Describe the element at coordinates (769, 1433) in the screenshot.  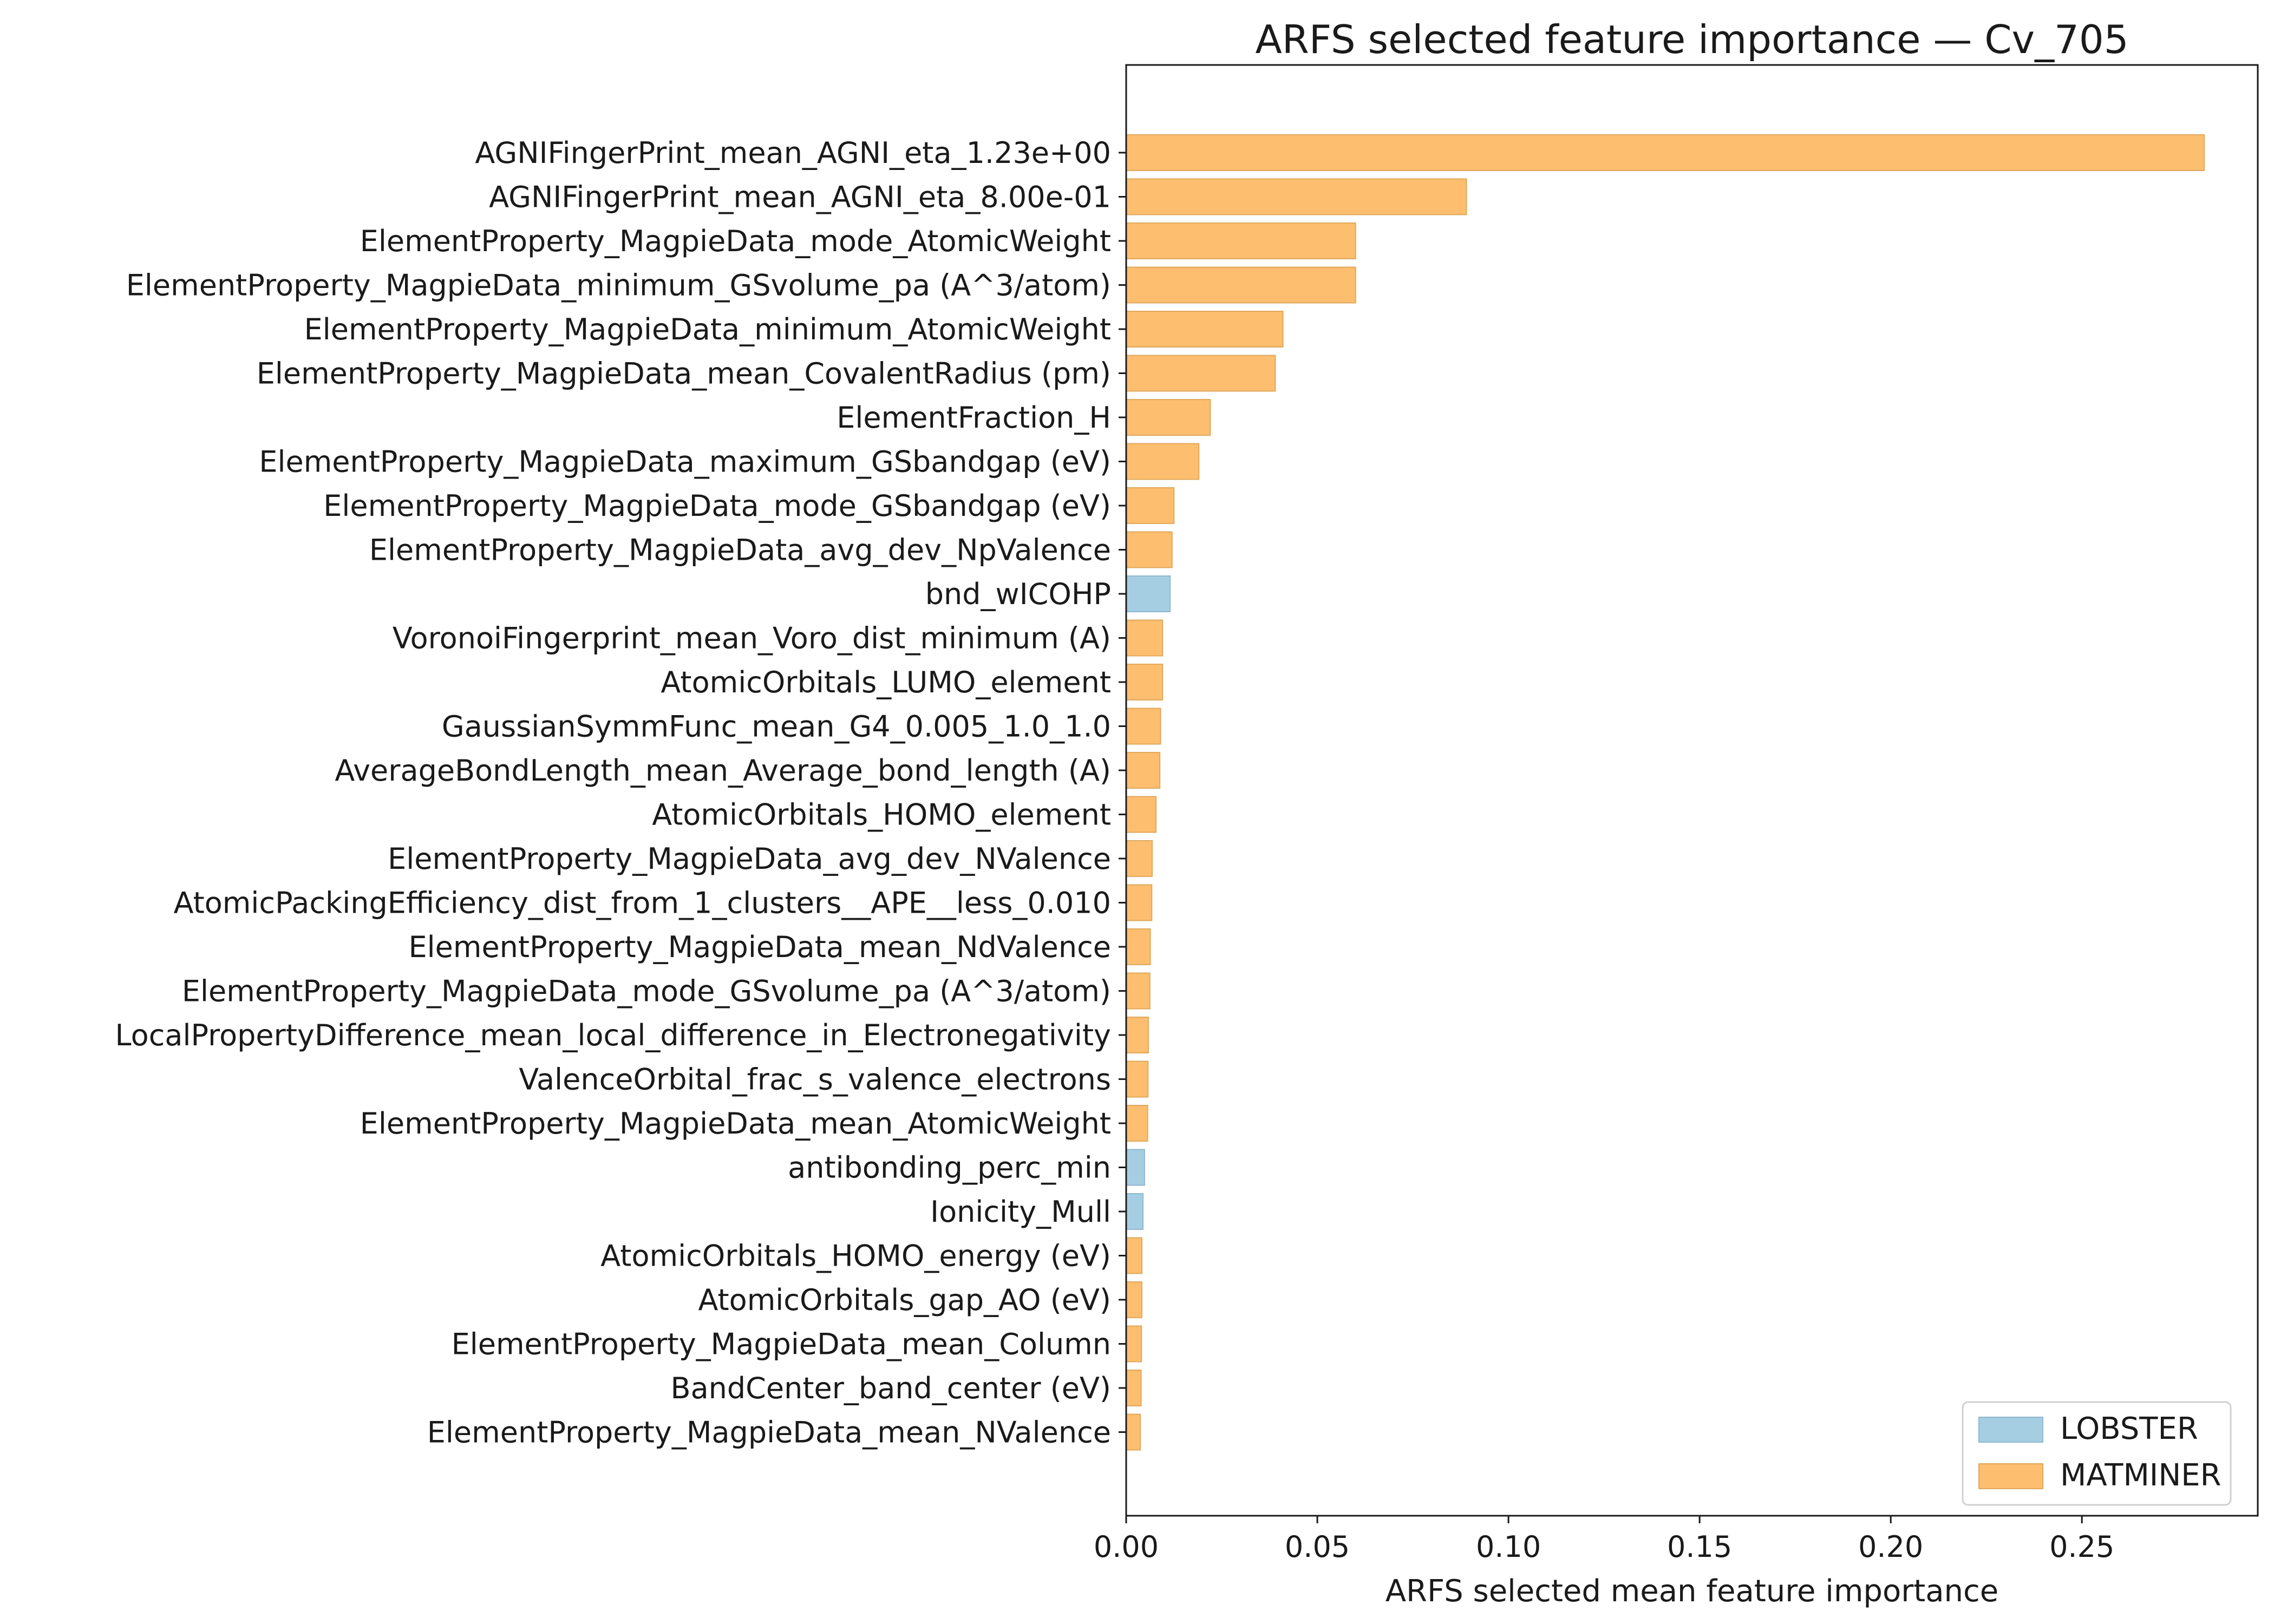
I see `y-tick-label: ElementProperty_MagpieData_mean_NValence` at that location.